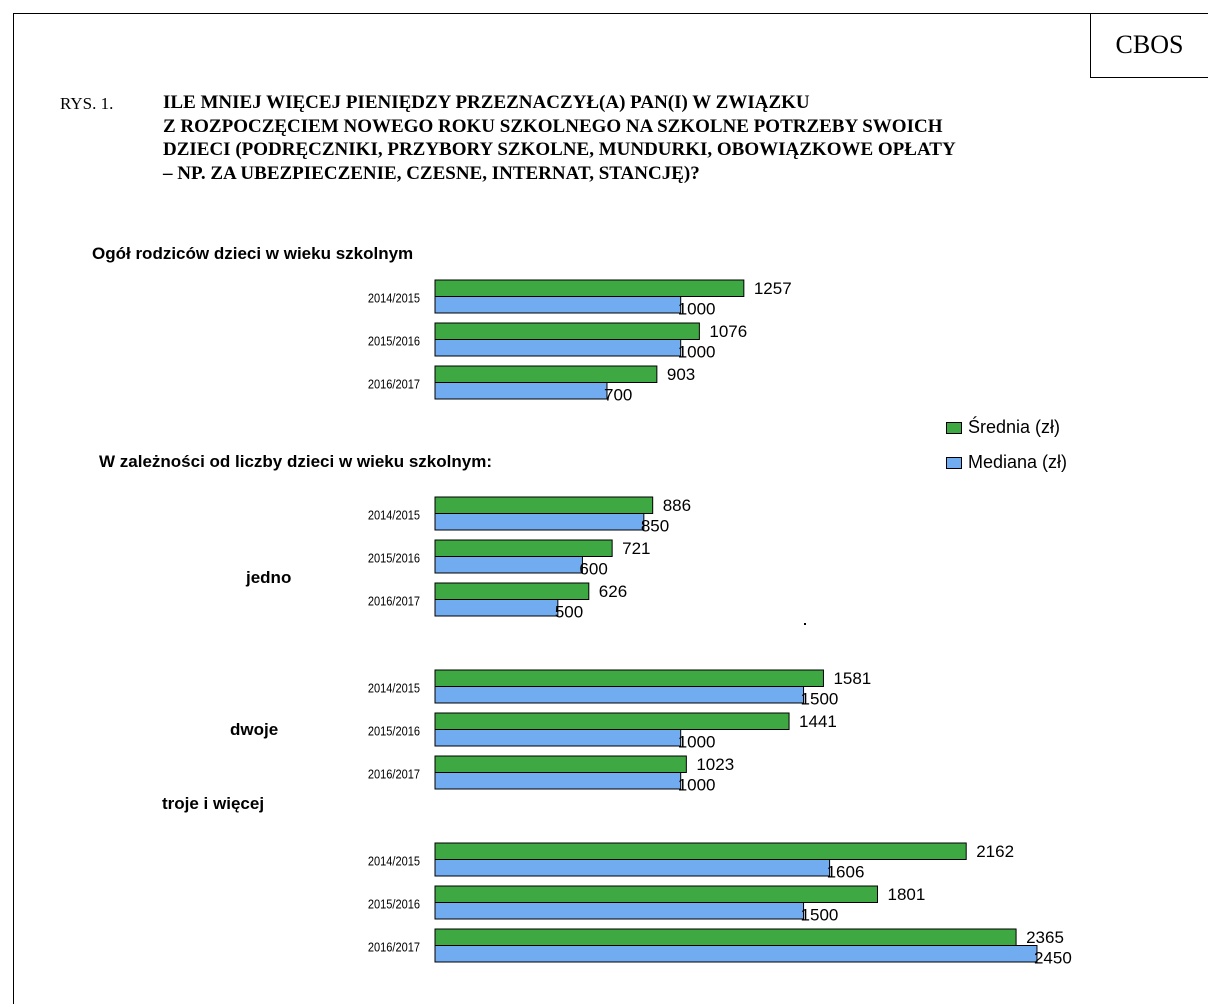 The height and width of the screenshot is (1004, 1208). What do you see at coordinates (655, 526) in the screenshot?
I see `data-label-mediana: 850` at bounding box center [655, 526].